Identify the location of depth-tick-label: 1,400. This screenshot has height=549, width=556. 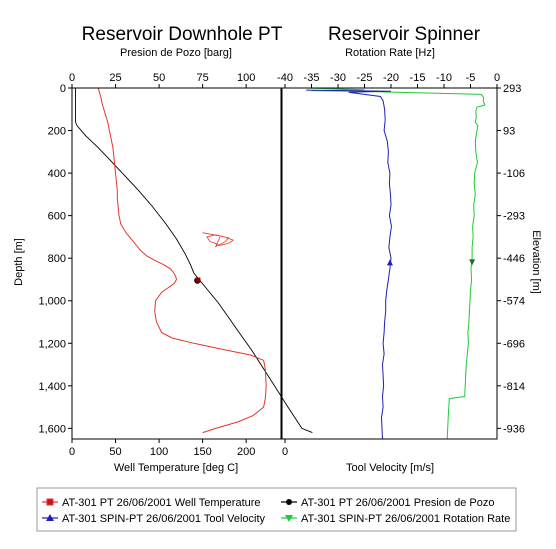
(52, 387).